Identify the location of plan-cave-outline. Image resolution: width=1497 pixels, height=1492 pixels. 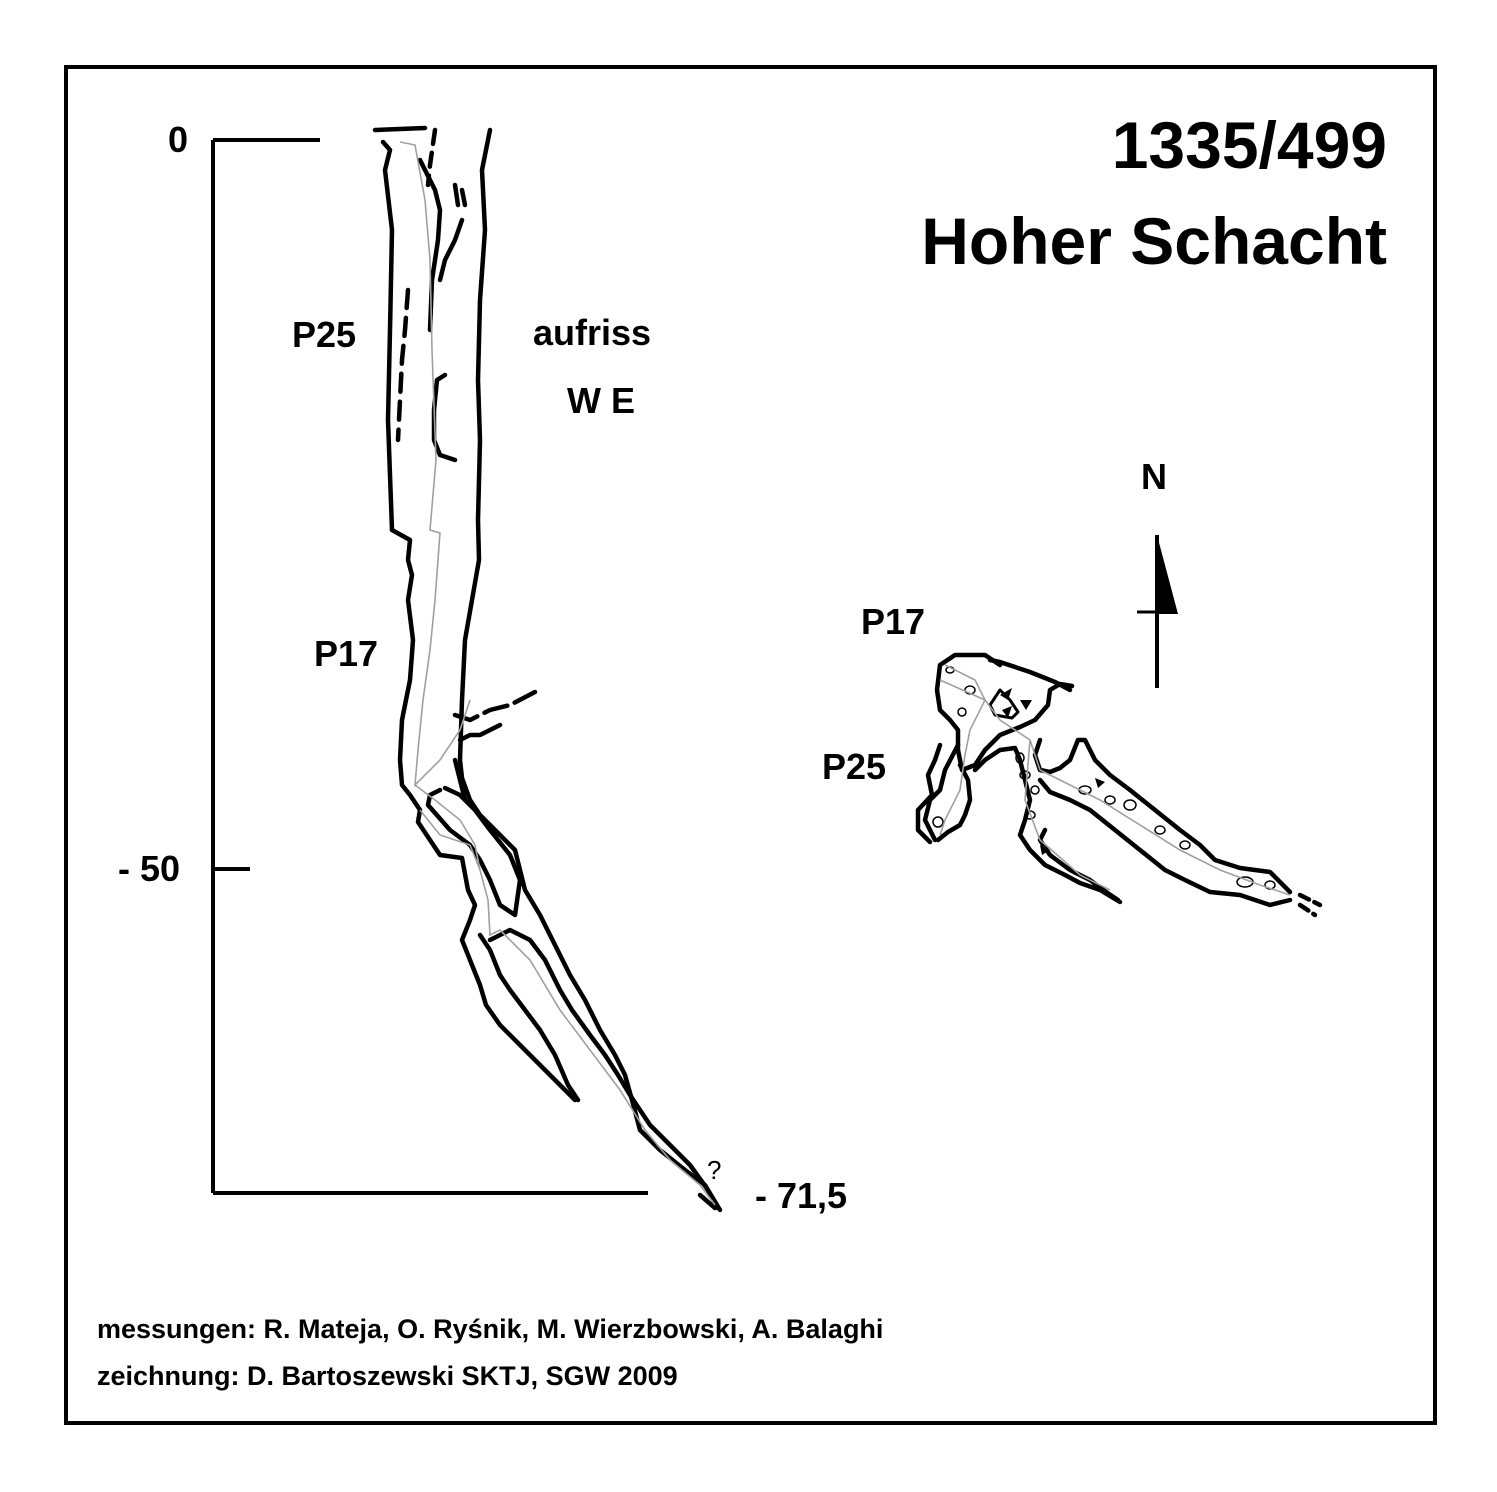
(1119, 785).